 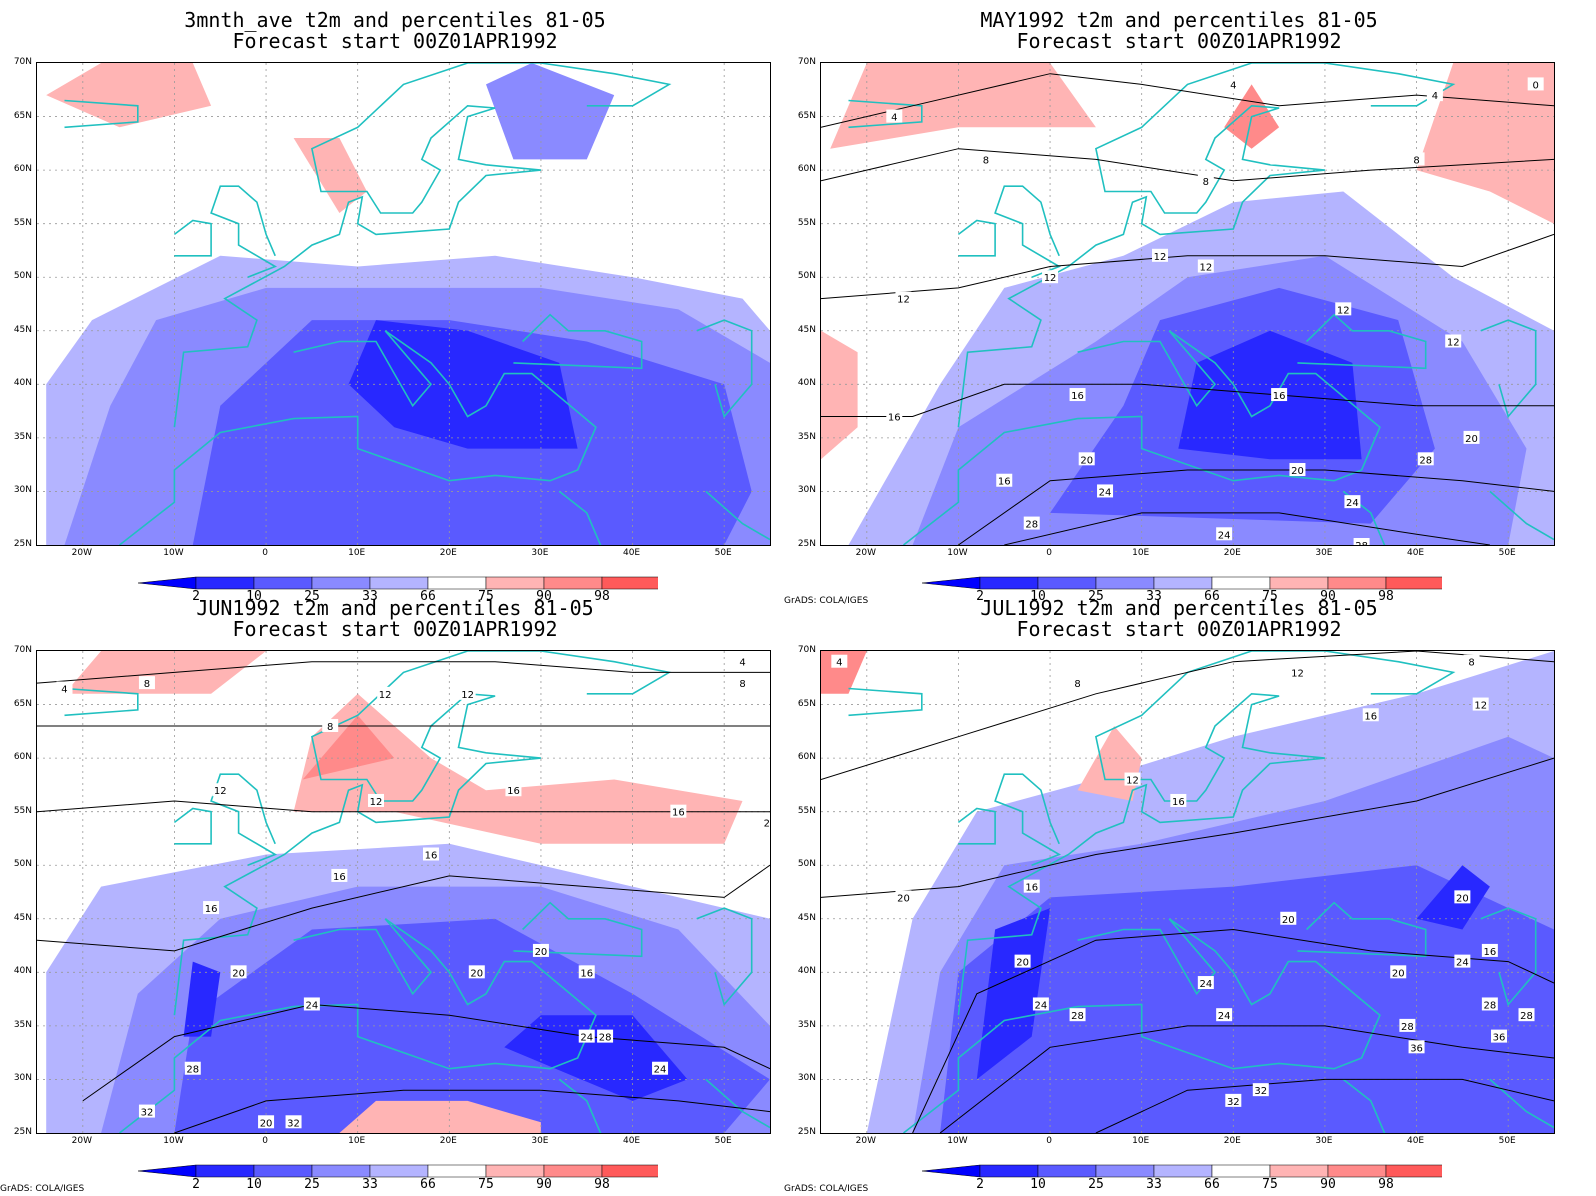 I want to click on grads-credit: GrADS: COLA/IGES, so click(x=42, y=1189).